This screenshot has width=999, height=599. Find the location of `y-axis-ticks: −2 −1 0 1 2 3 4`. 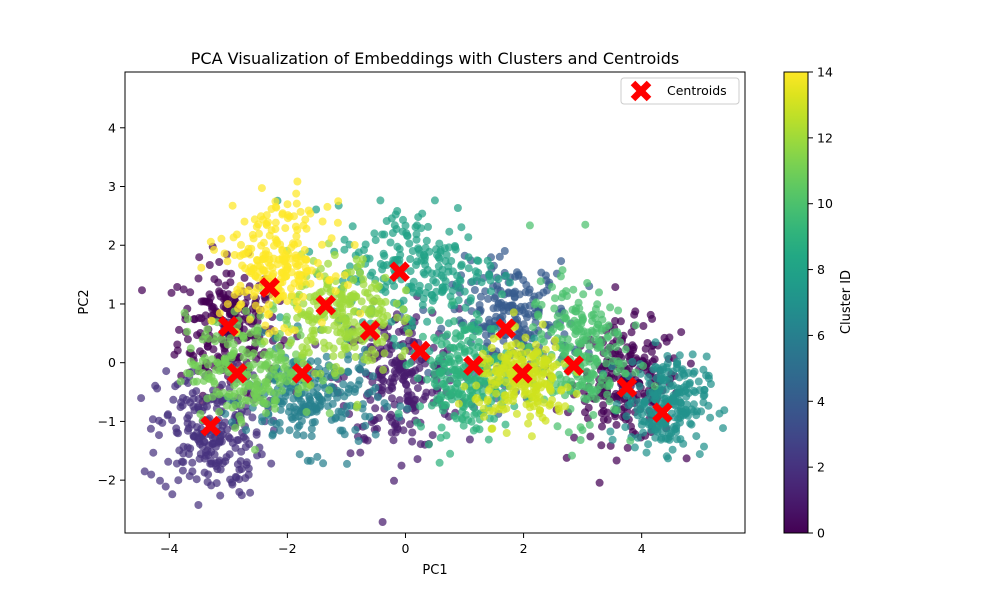

y-axis-ticks: −2 −1 0 1 2 3 4 is located at coordinates (111, 304).